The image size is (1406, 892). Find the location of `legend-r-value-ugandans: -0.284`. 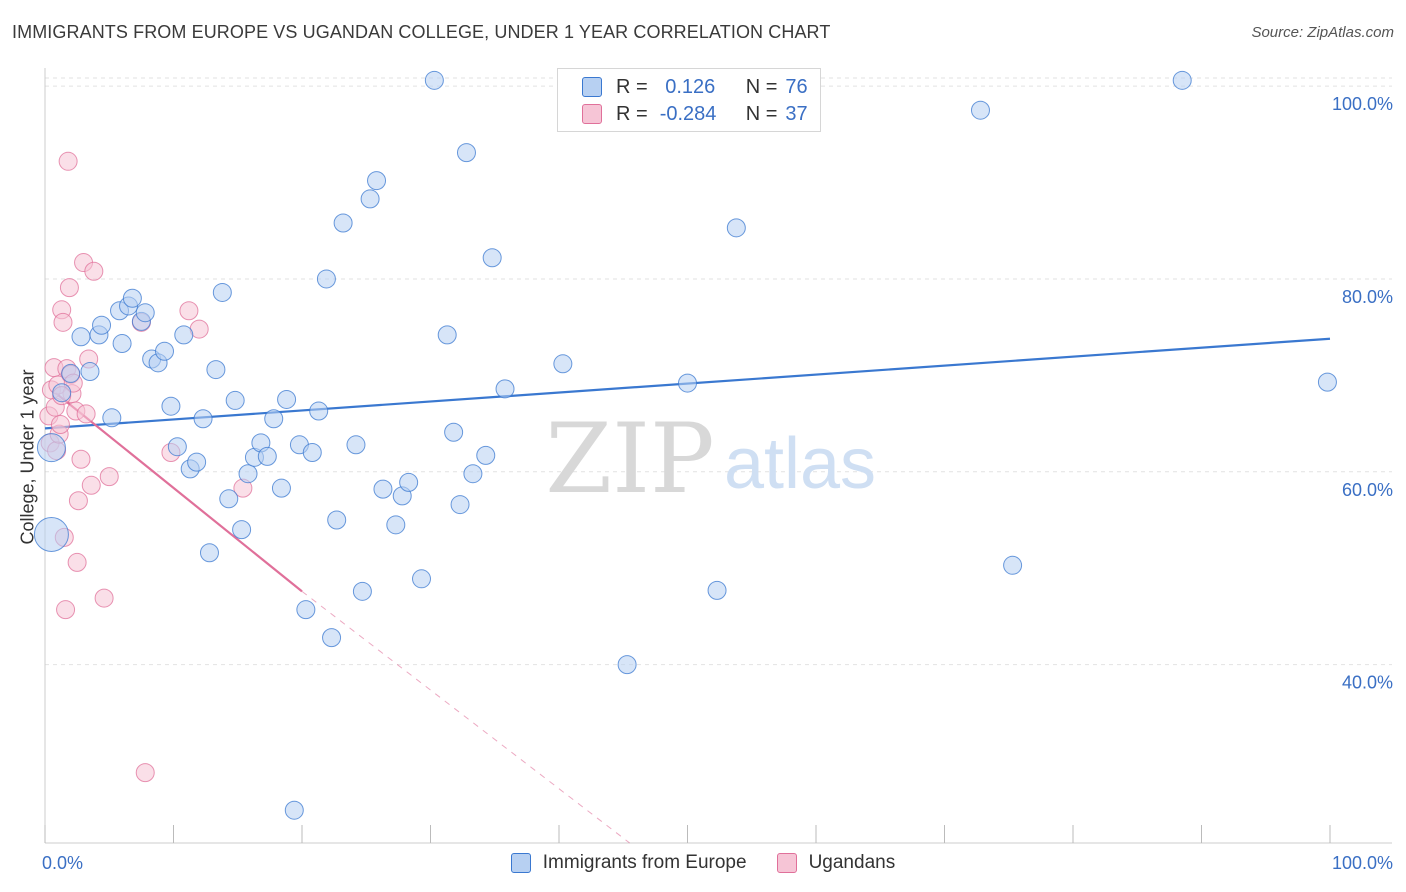

legend-r-value-ugandans: -0.284 is located at coordinates (688, 113).